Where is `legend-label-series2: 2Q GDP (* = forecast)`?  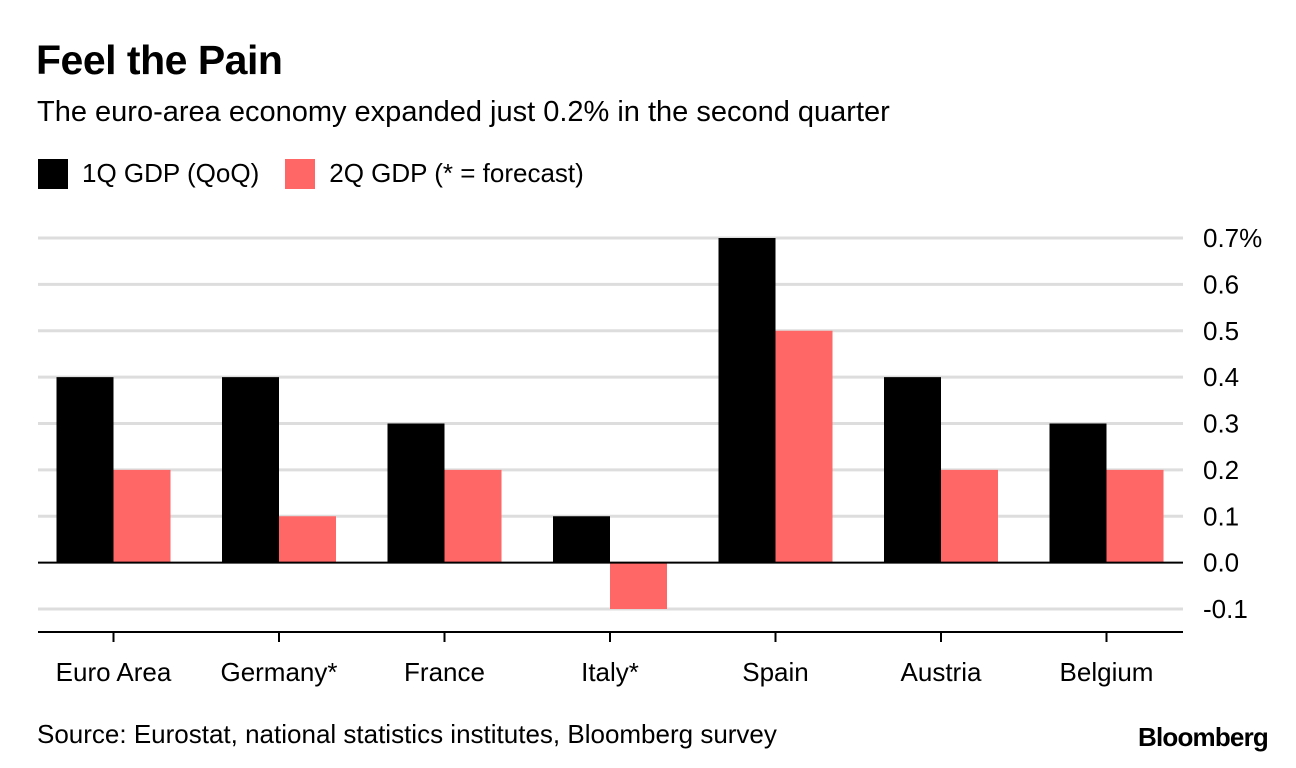
legend-label-series2: 2Q GDP (* = forecast) is located at coordinates (456, 173).